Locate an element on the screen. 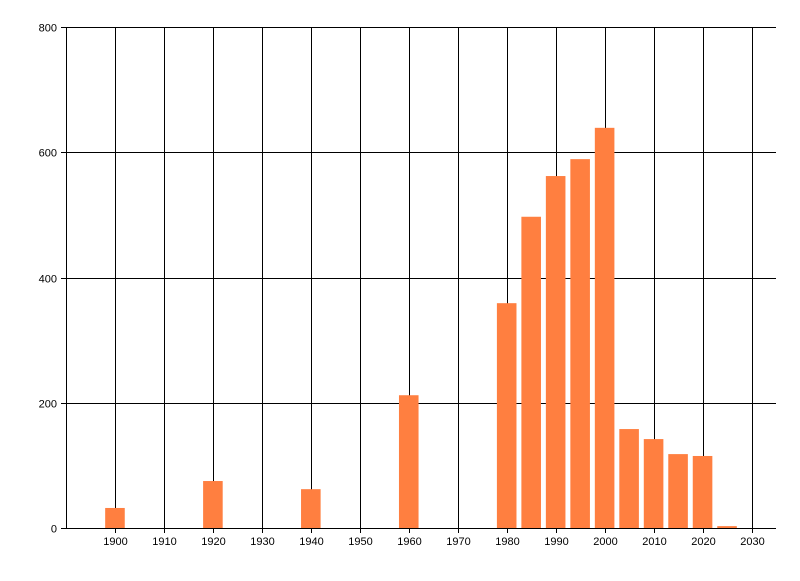 This screenshot has height=581, width=800. x-tick-label: 1910 is located at coordinates (164, 542).